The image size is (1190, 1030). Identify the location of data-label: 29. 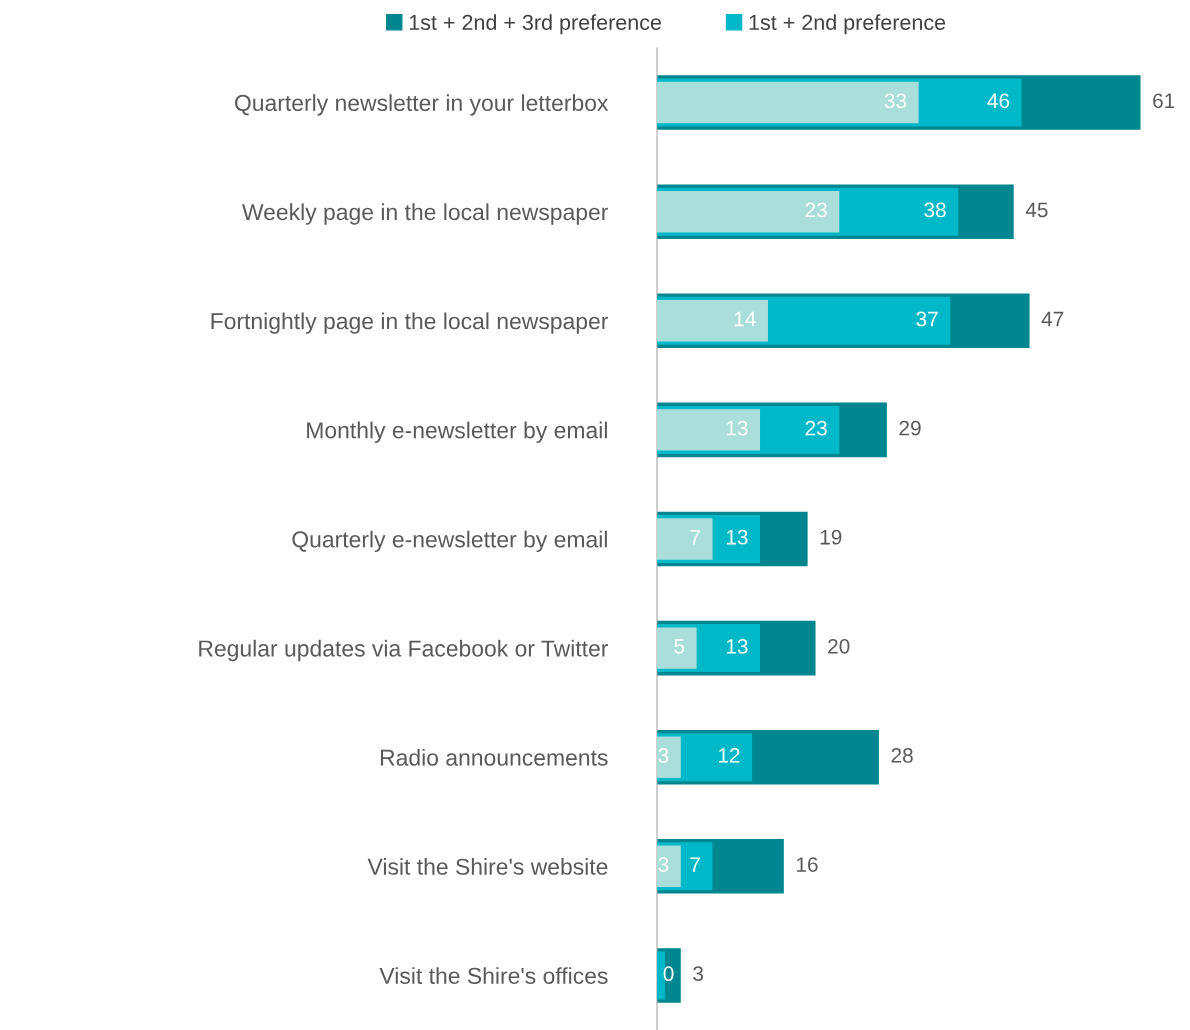
(910, 428).